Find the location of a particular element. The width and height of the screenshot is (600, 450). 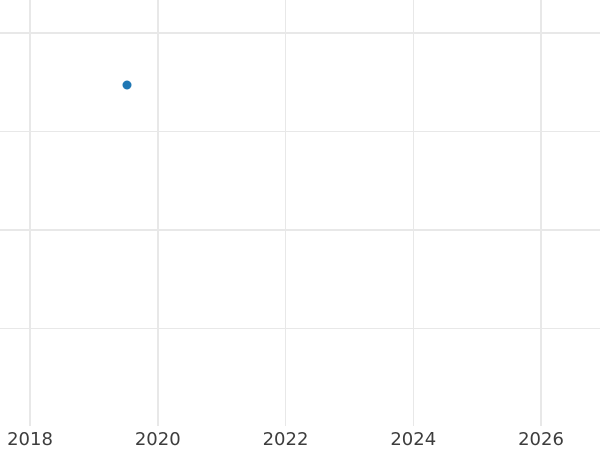

scatter-point is located at coordinates (127, 85).